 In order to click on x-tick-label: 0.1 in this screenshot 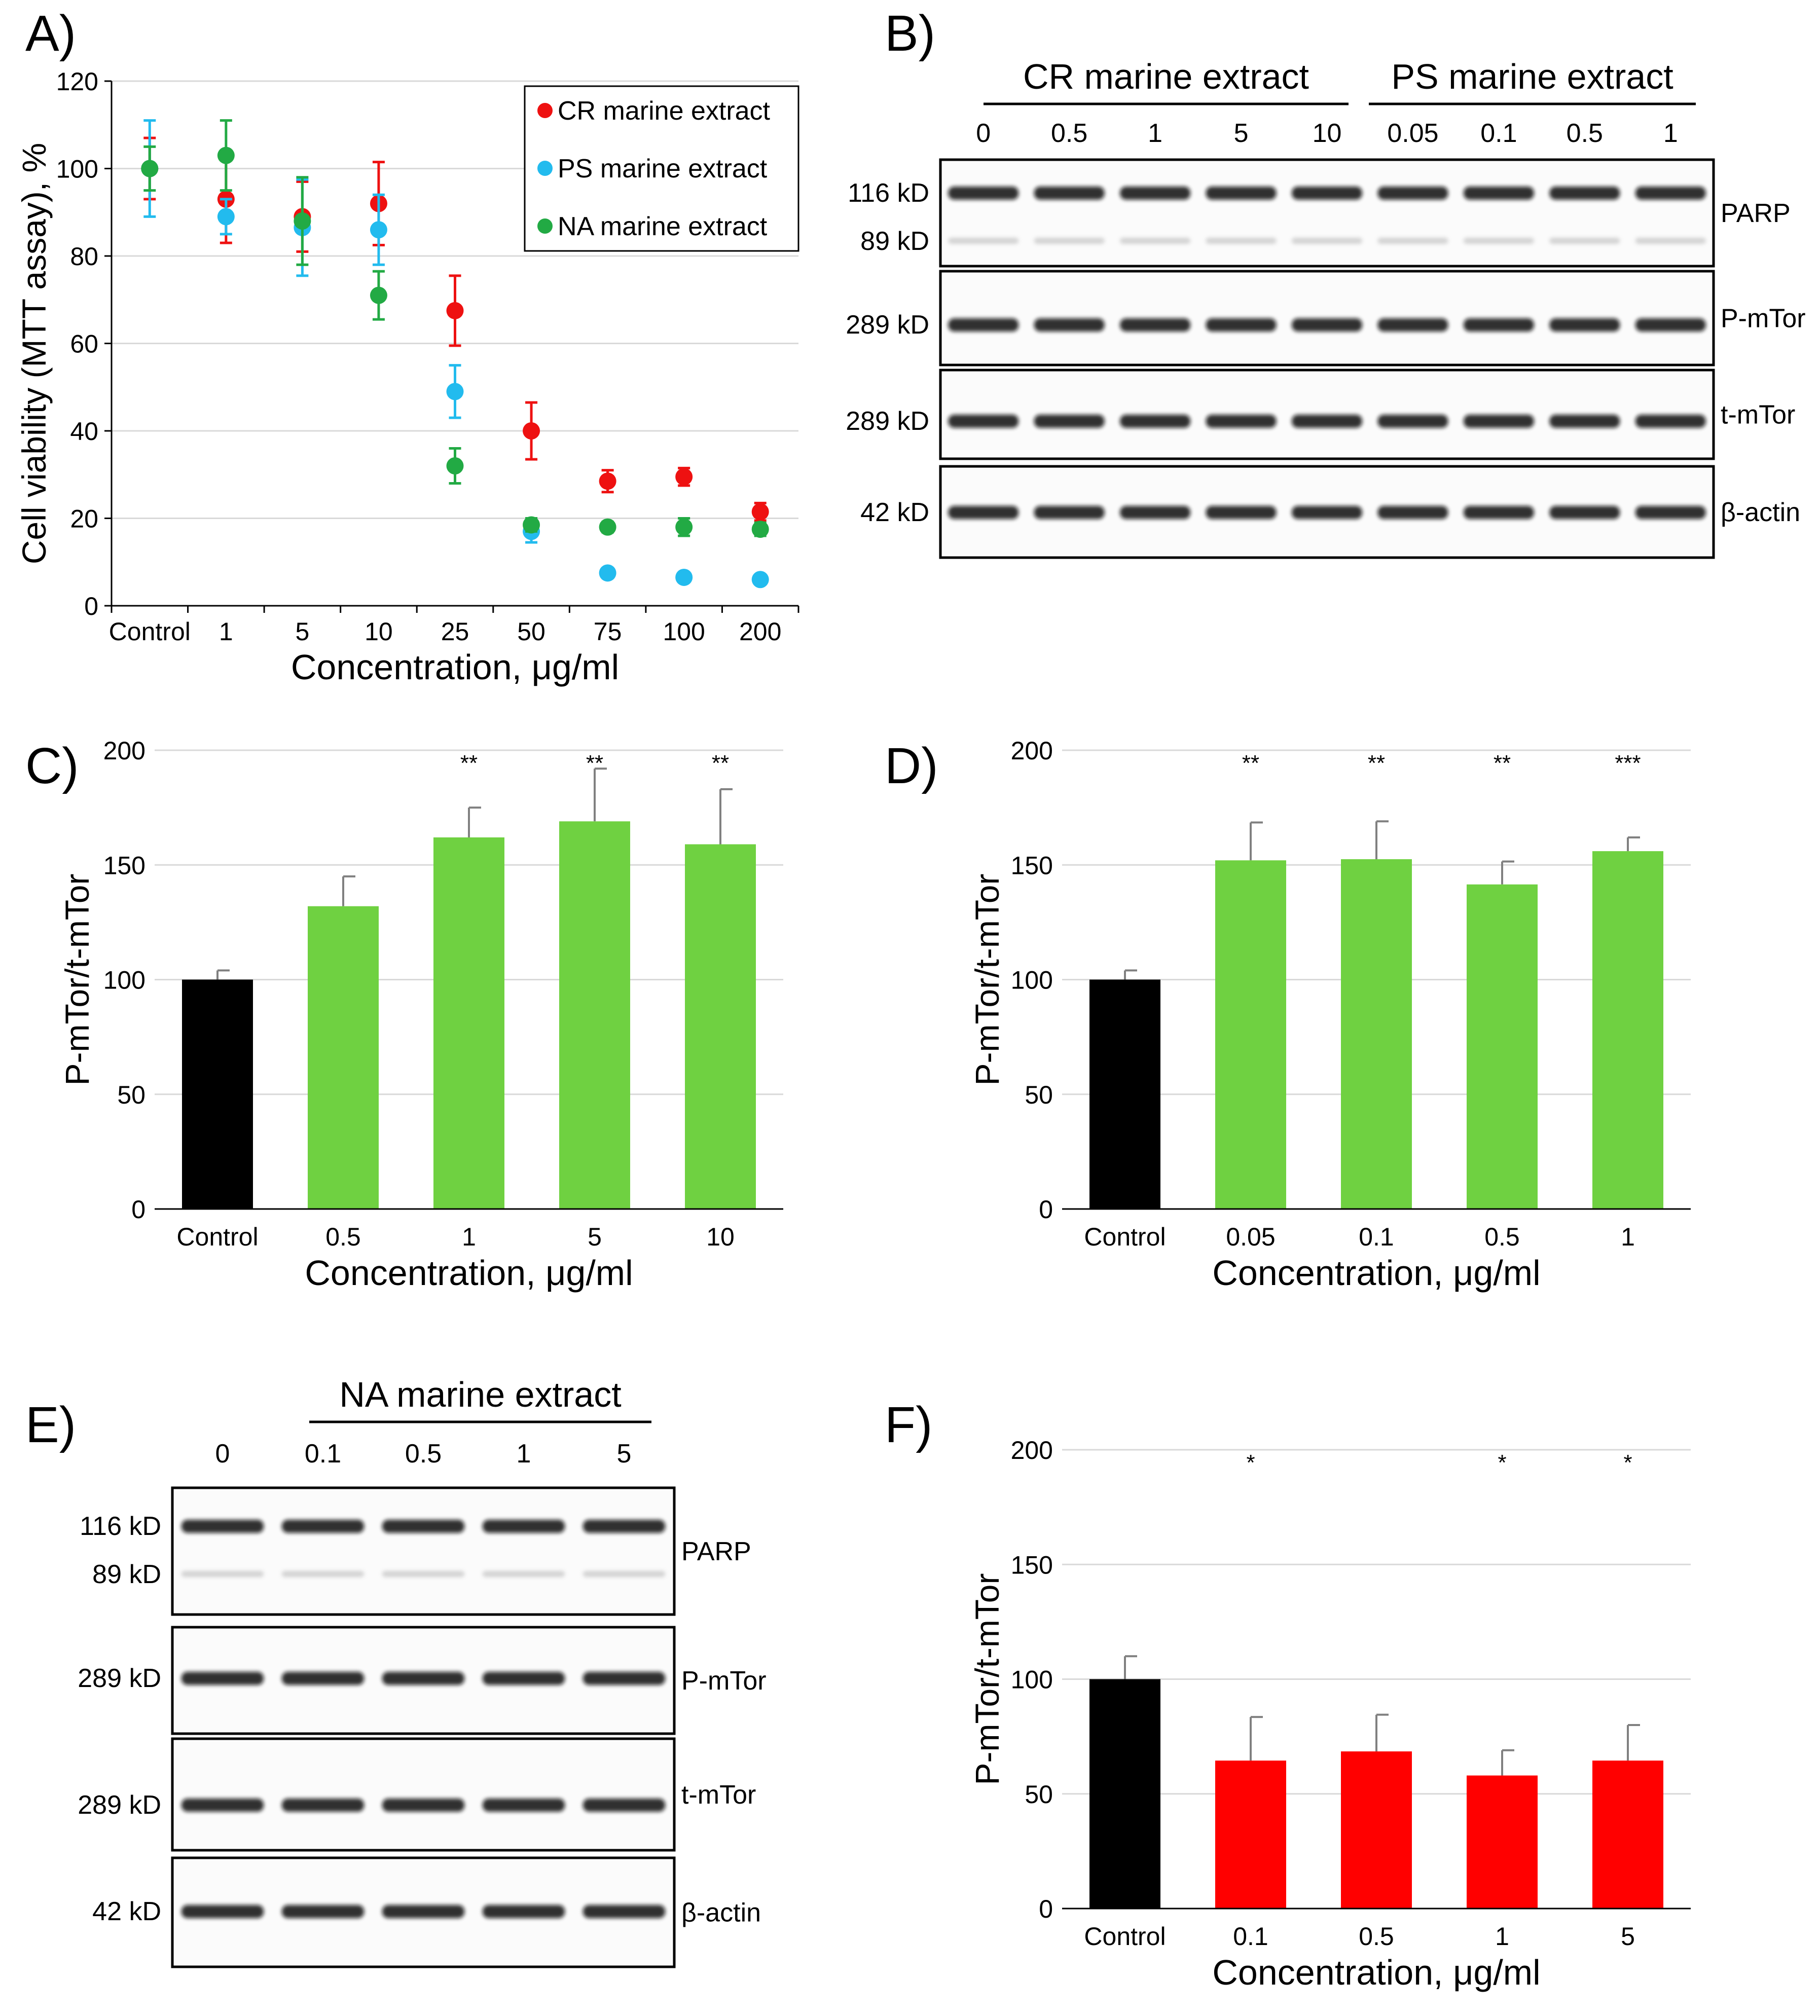, I will do `click(1250, 1936)`.